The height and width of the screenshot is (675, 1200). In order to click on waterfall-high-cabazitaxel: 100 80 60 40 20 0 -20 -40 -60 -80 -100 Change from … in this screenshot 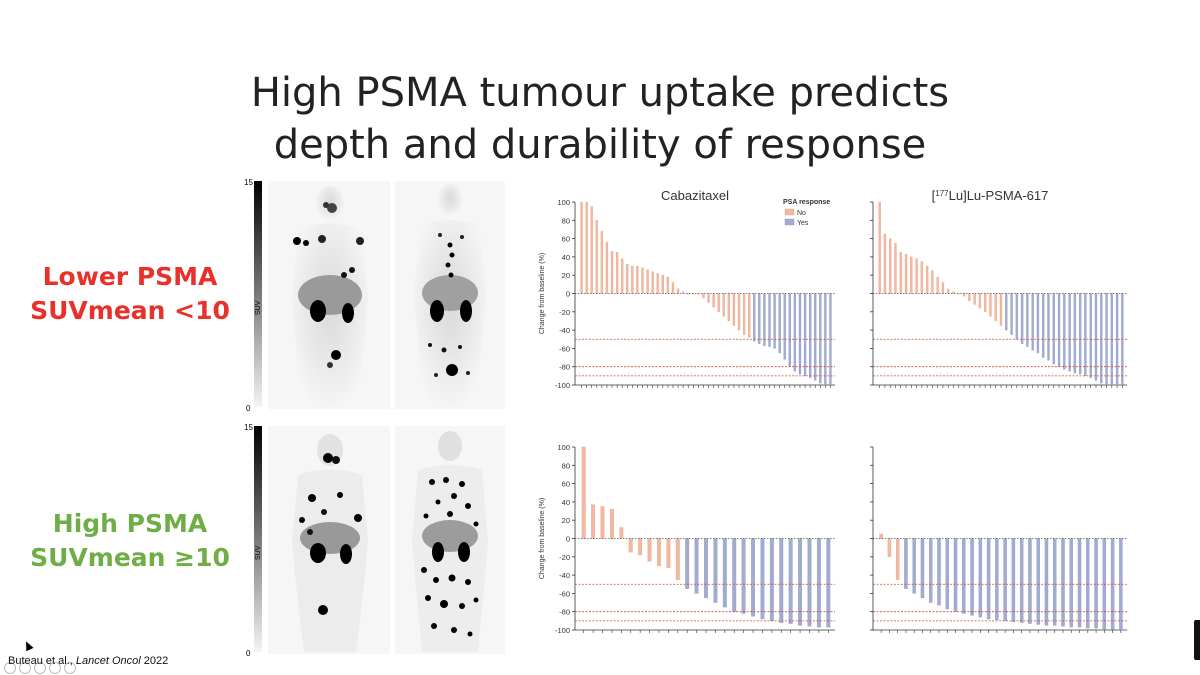, I will do `click(687, 539)`.